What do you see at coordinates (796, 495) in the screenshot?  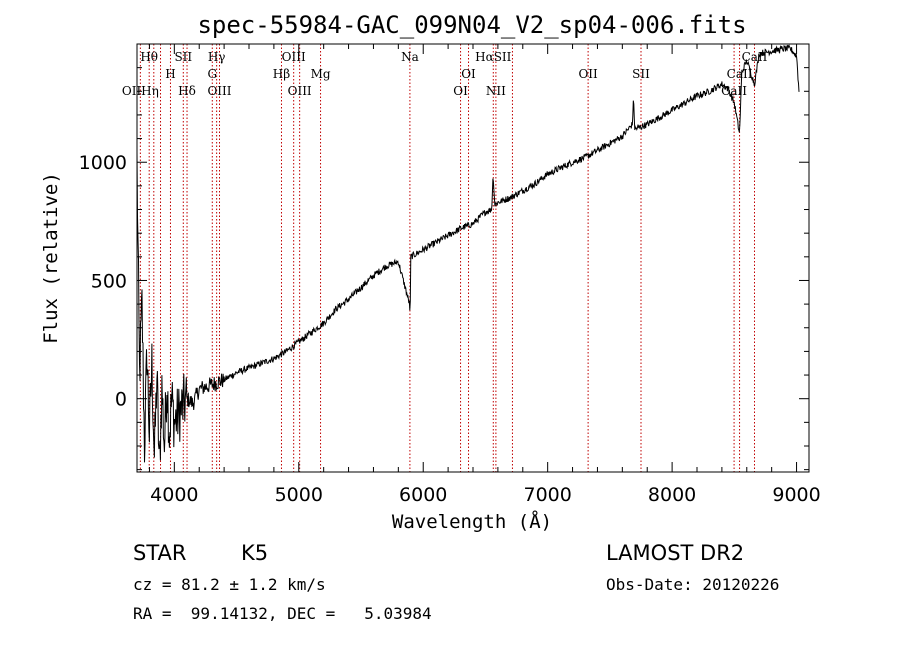 I see `x-tick-label: 9000` at bounding box center [796, 495].